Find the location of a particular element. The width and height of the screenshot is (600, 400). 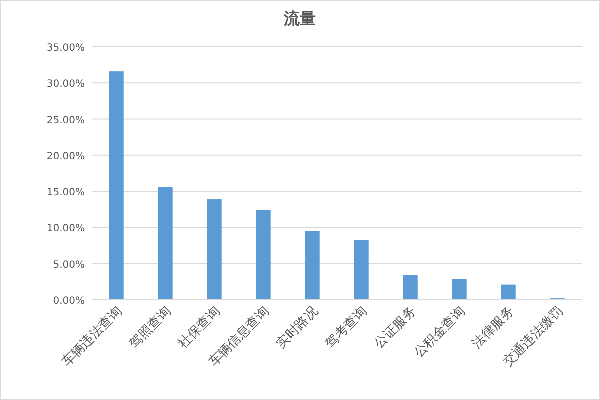

y-tick-label: 0.00% is located at coordinates (69, 301).